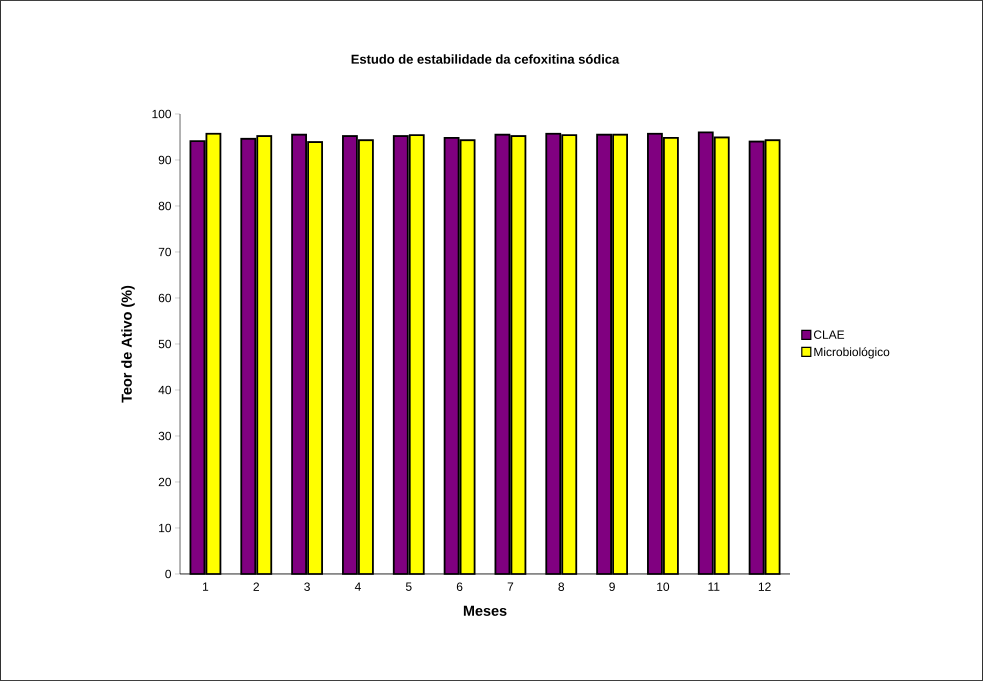 The height and width of the screenshot is (681, 983). Describe the element at coordinates (357, 586) in the screenshot. I see `x-tick-label: 4` at that location.